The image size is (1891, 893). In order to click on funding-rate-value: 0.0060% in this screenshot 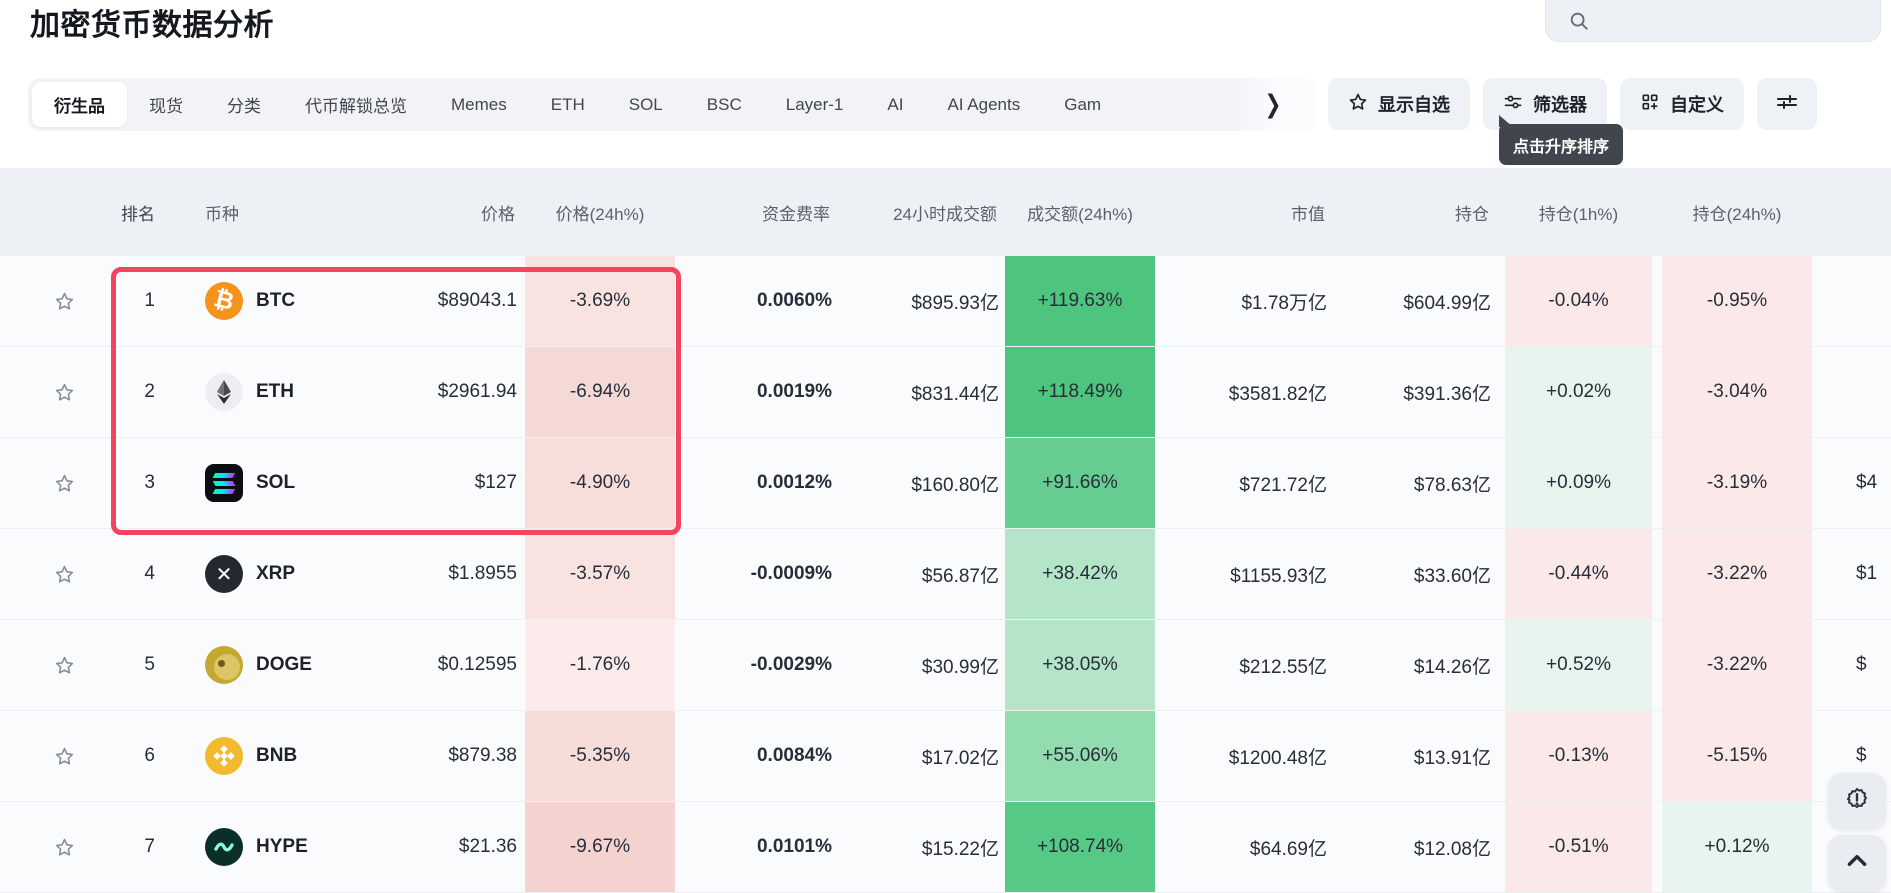, I will do `click(794, 300)`.